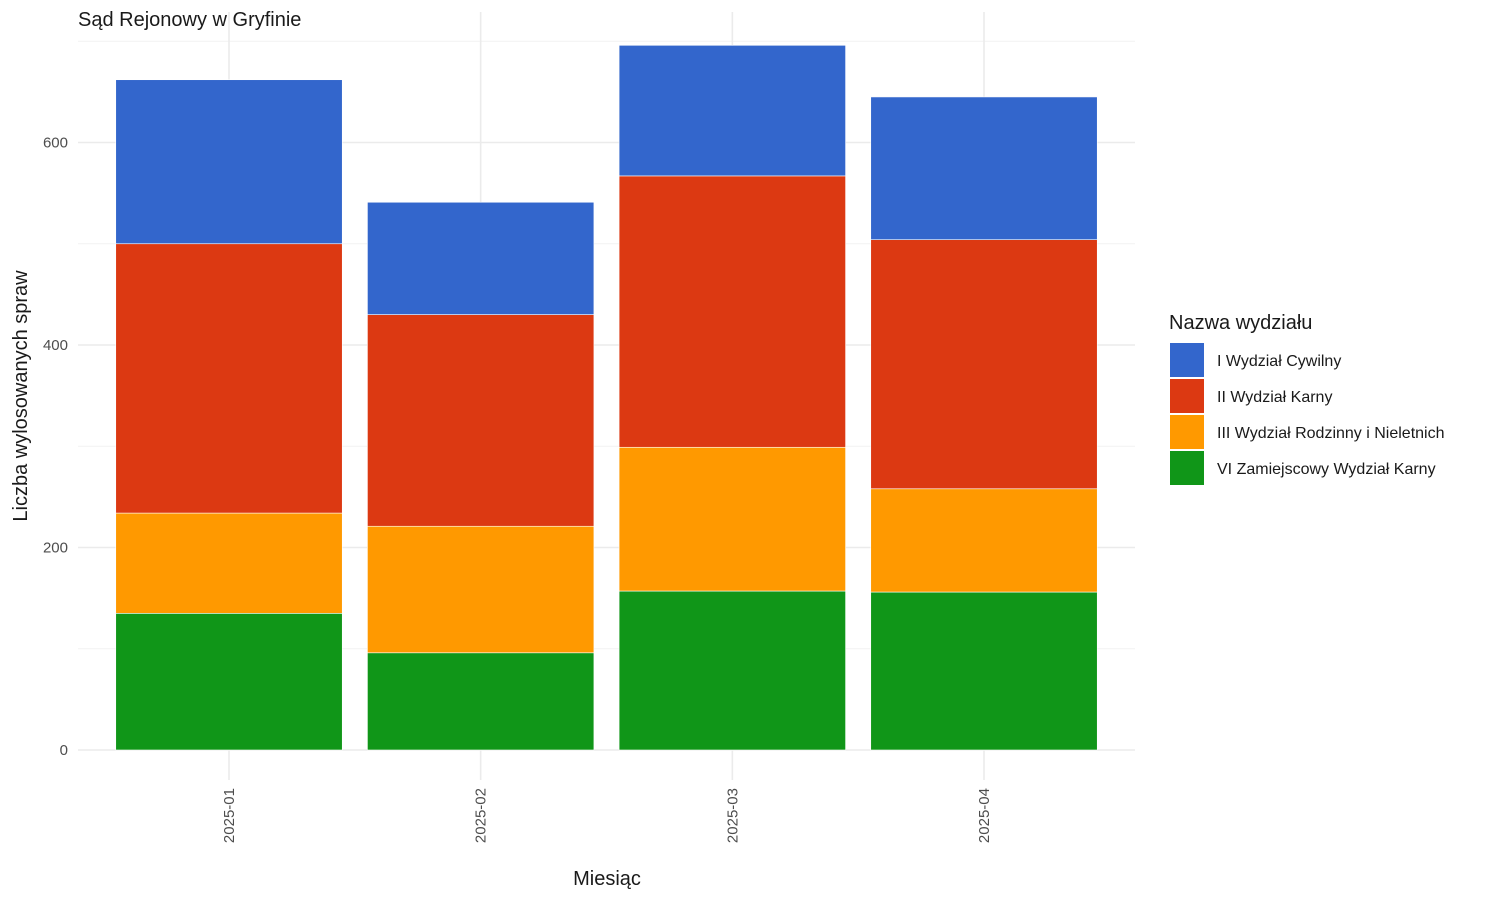 The image size is (1500, 900). What do you see at coordinates (1274, 397) in the screenshot?
I see `legend-label: II Wydział Karny` at bounding box center [1274, 397].